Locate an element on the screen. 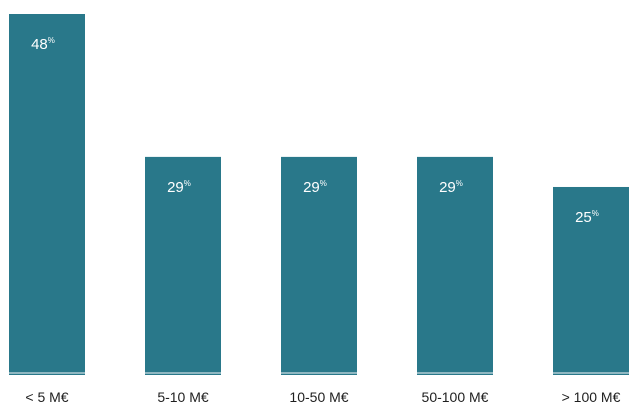 The height and width of the screenshot is (411, 631). bar-value-number: 25 is located at coordinates (583, 217).